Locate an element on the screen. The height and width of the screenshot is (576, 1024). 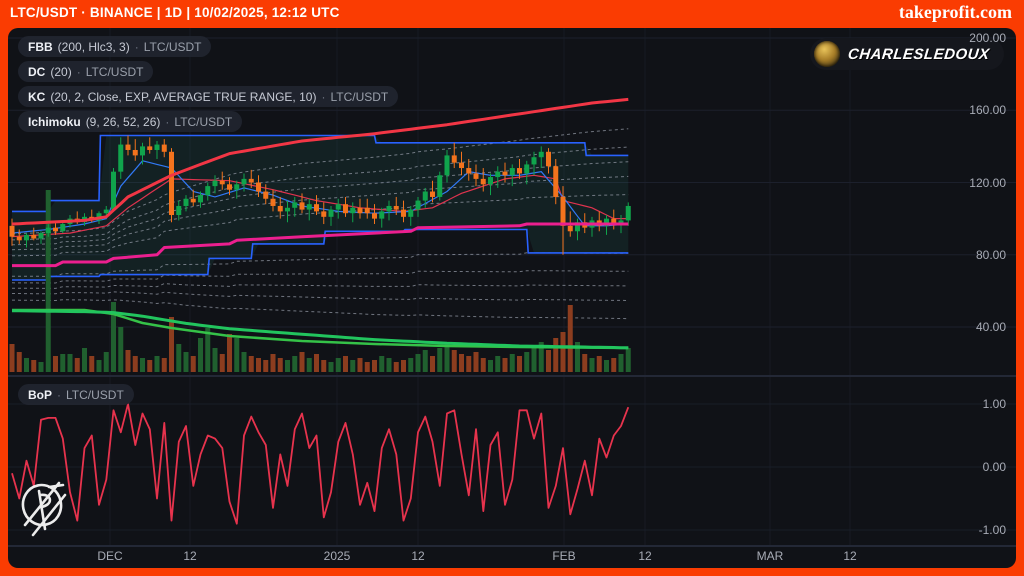
price-tick: 120.00 is located at coordinates (987, 182).